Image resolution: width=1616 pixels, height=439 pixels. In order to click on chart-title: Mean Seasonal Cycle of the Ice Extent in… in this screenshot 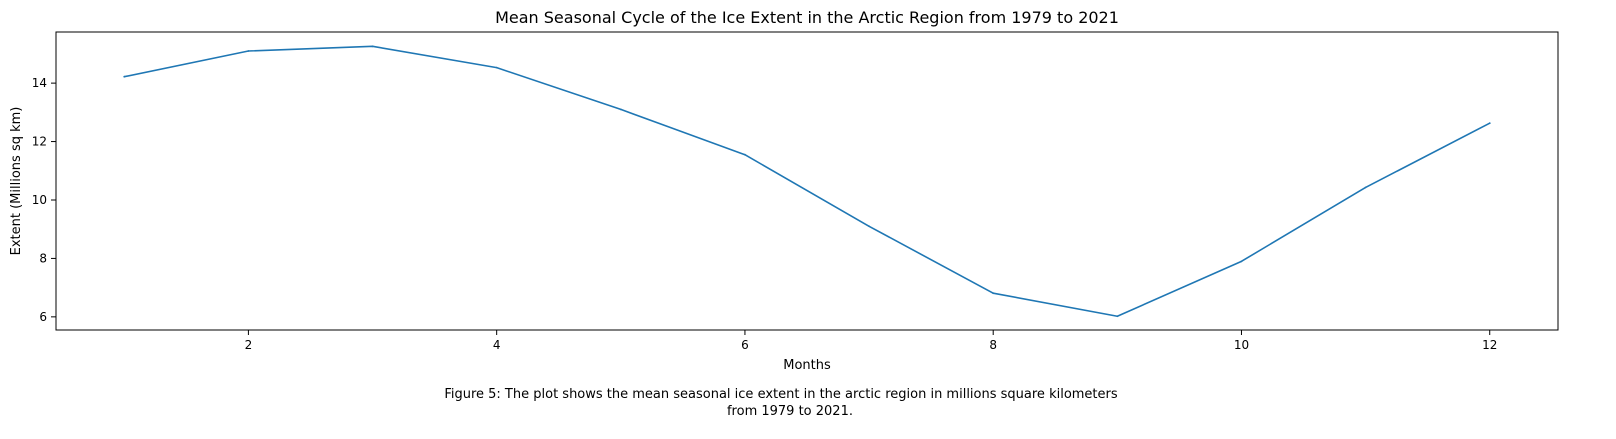, I will do `click(807, 17)`.